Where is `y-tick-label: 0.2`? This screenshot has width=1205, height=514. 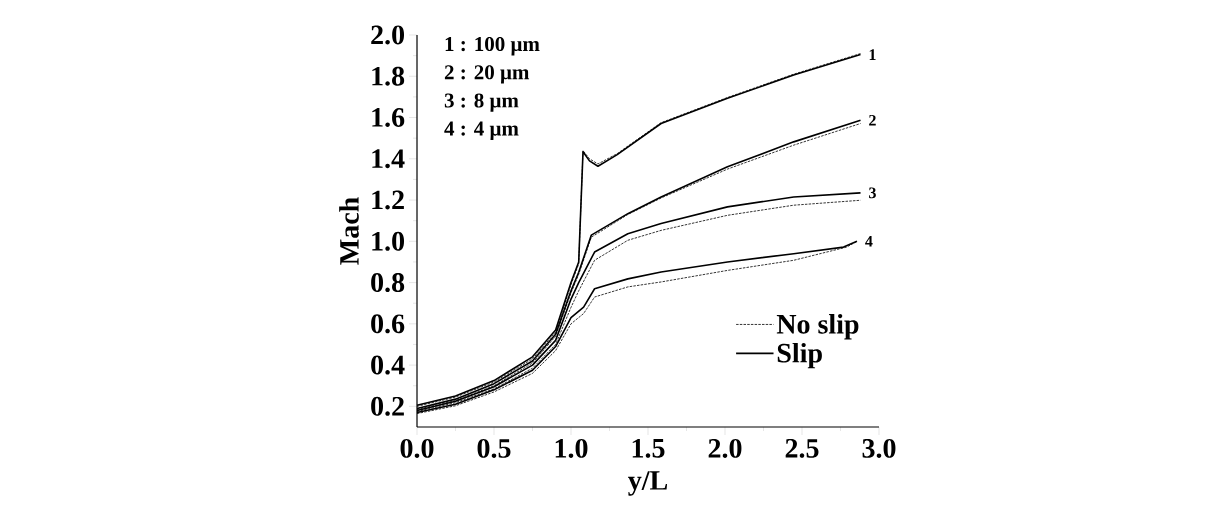 y-tick-label: 0.2 is located at coordinates (387, 406).